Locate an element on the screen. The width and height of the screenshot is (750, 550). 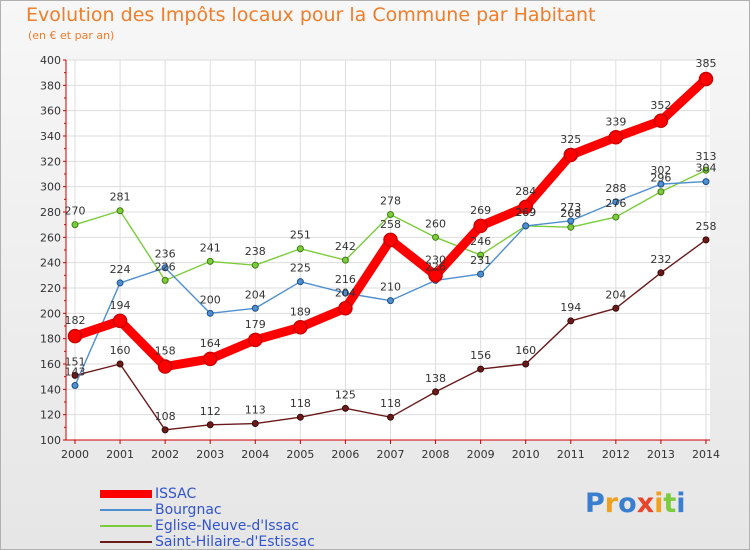
y-tick-label: 220 is located at coordinates (50, 288).